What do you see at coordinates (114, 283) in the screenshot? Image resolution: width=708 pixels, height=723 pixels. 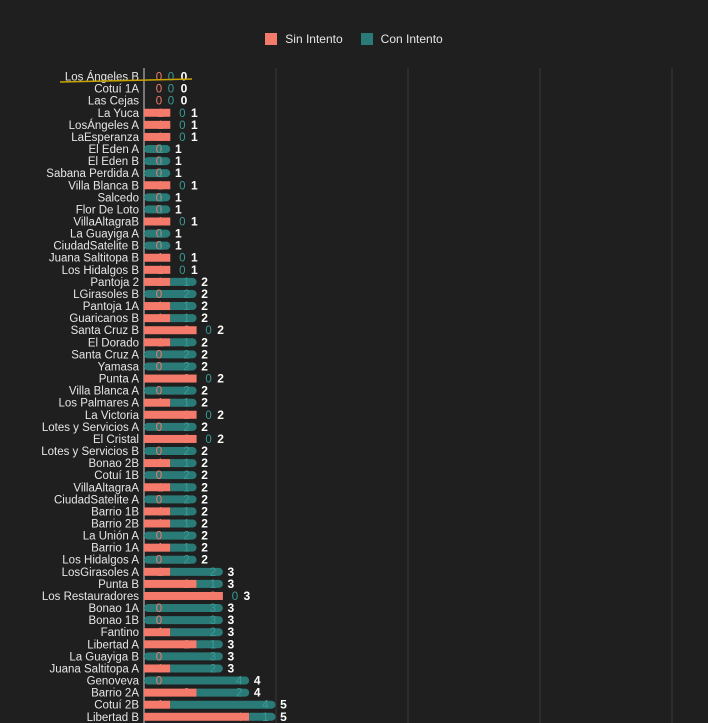 I see `category-label: Pantoja 2` at bounding box center [114, 283].